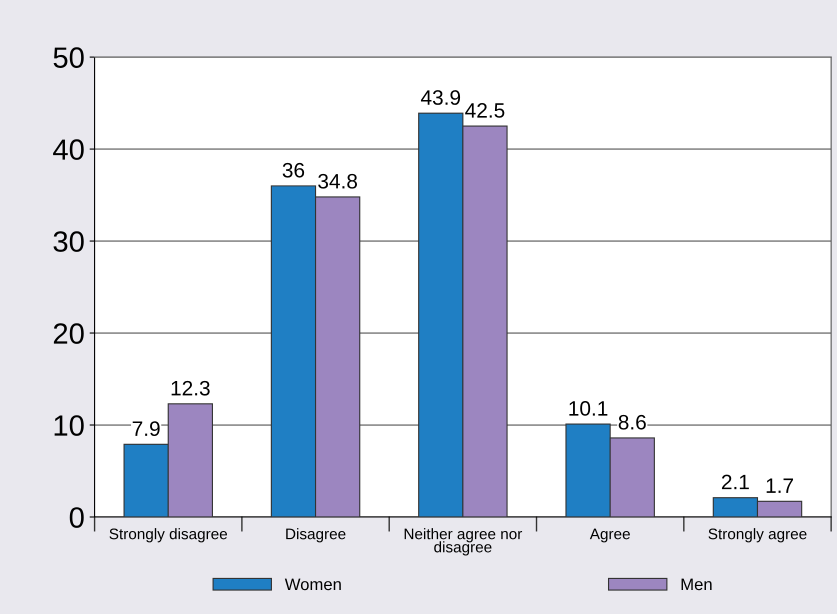  I want to click on data-label: 12.3, so click(191, 388).